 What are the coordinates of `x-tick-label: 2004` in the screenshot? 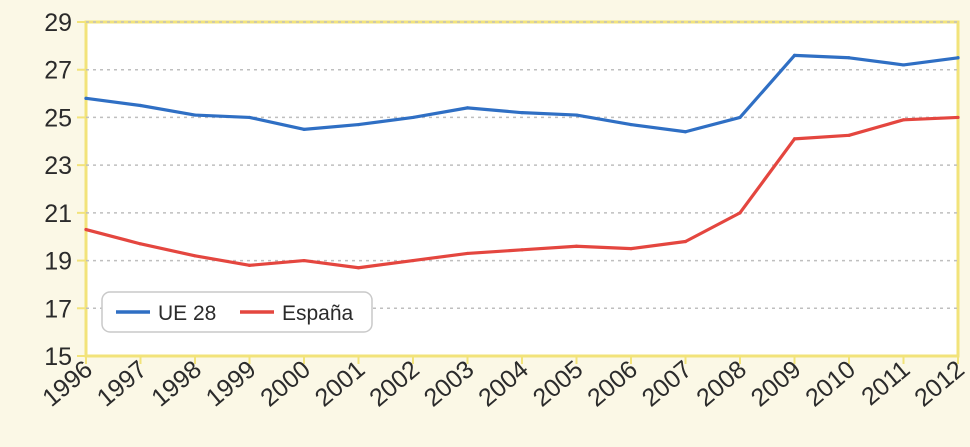 It's located at (503, 383).